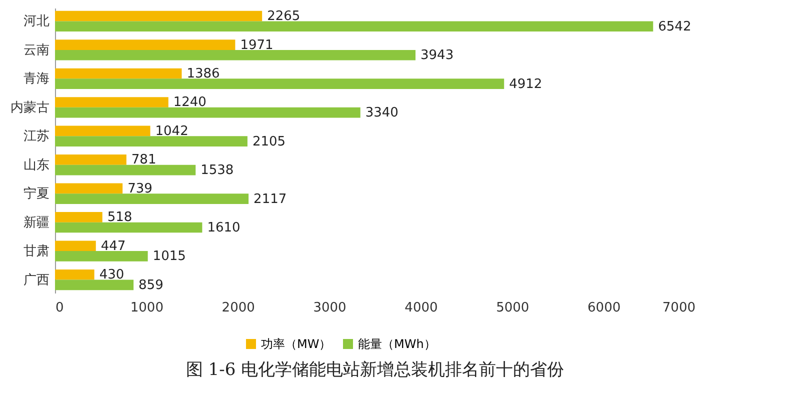 This screenshot has width=807, height=407. I want to click on y-tick-label: 云南, so click(37, 50).